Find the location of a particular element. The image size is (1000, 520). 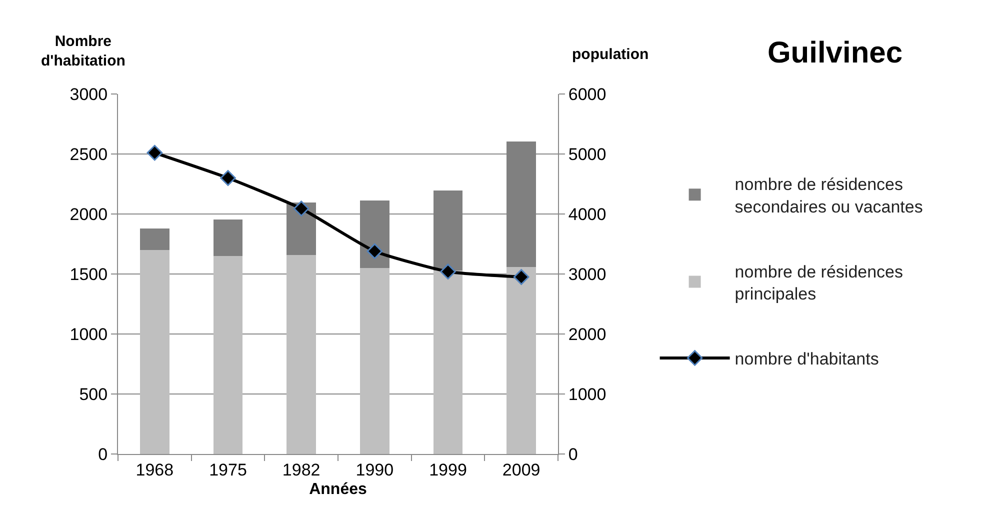

y-tick-label: 0 is located at coordinates (103, 454).